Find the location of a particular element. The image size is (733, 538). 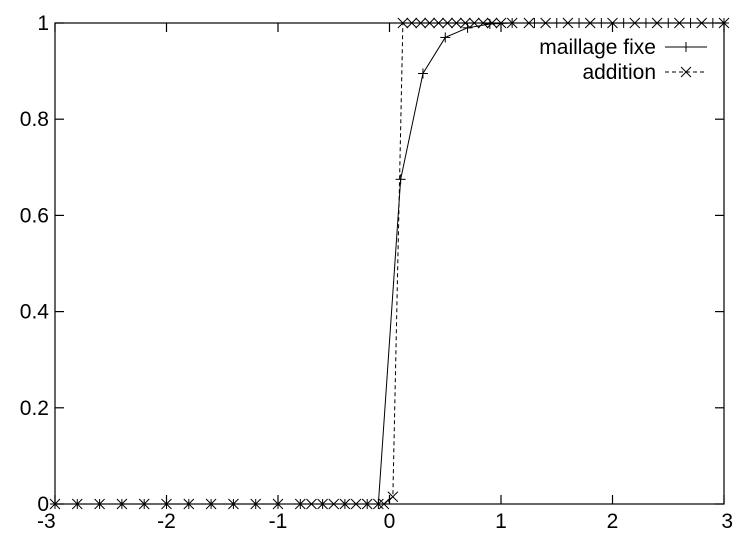

x-tick-label: 3 is located at coordinates (727, 521).